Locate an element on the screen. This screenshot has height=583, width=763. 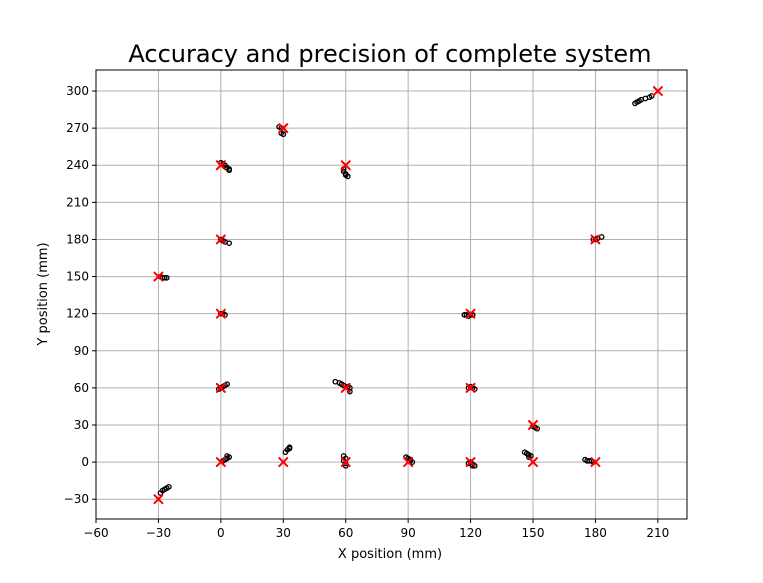
y-tick-label: 60 is located at coordinates (81, 388).